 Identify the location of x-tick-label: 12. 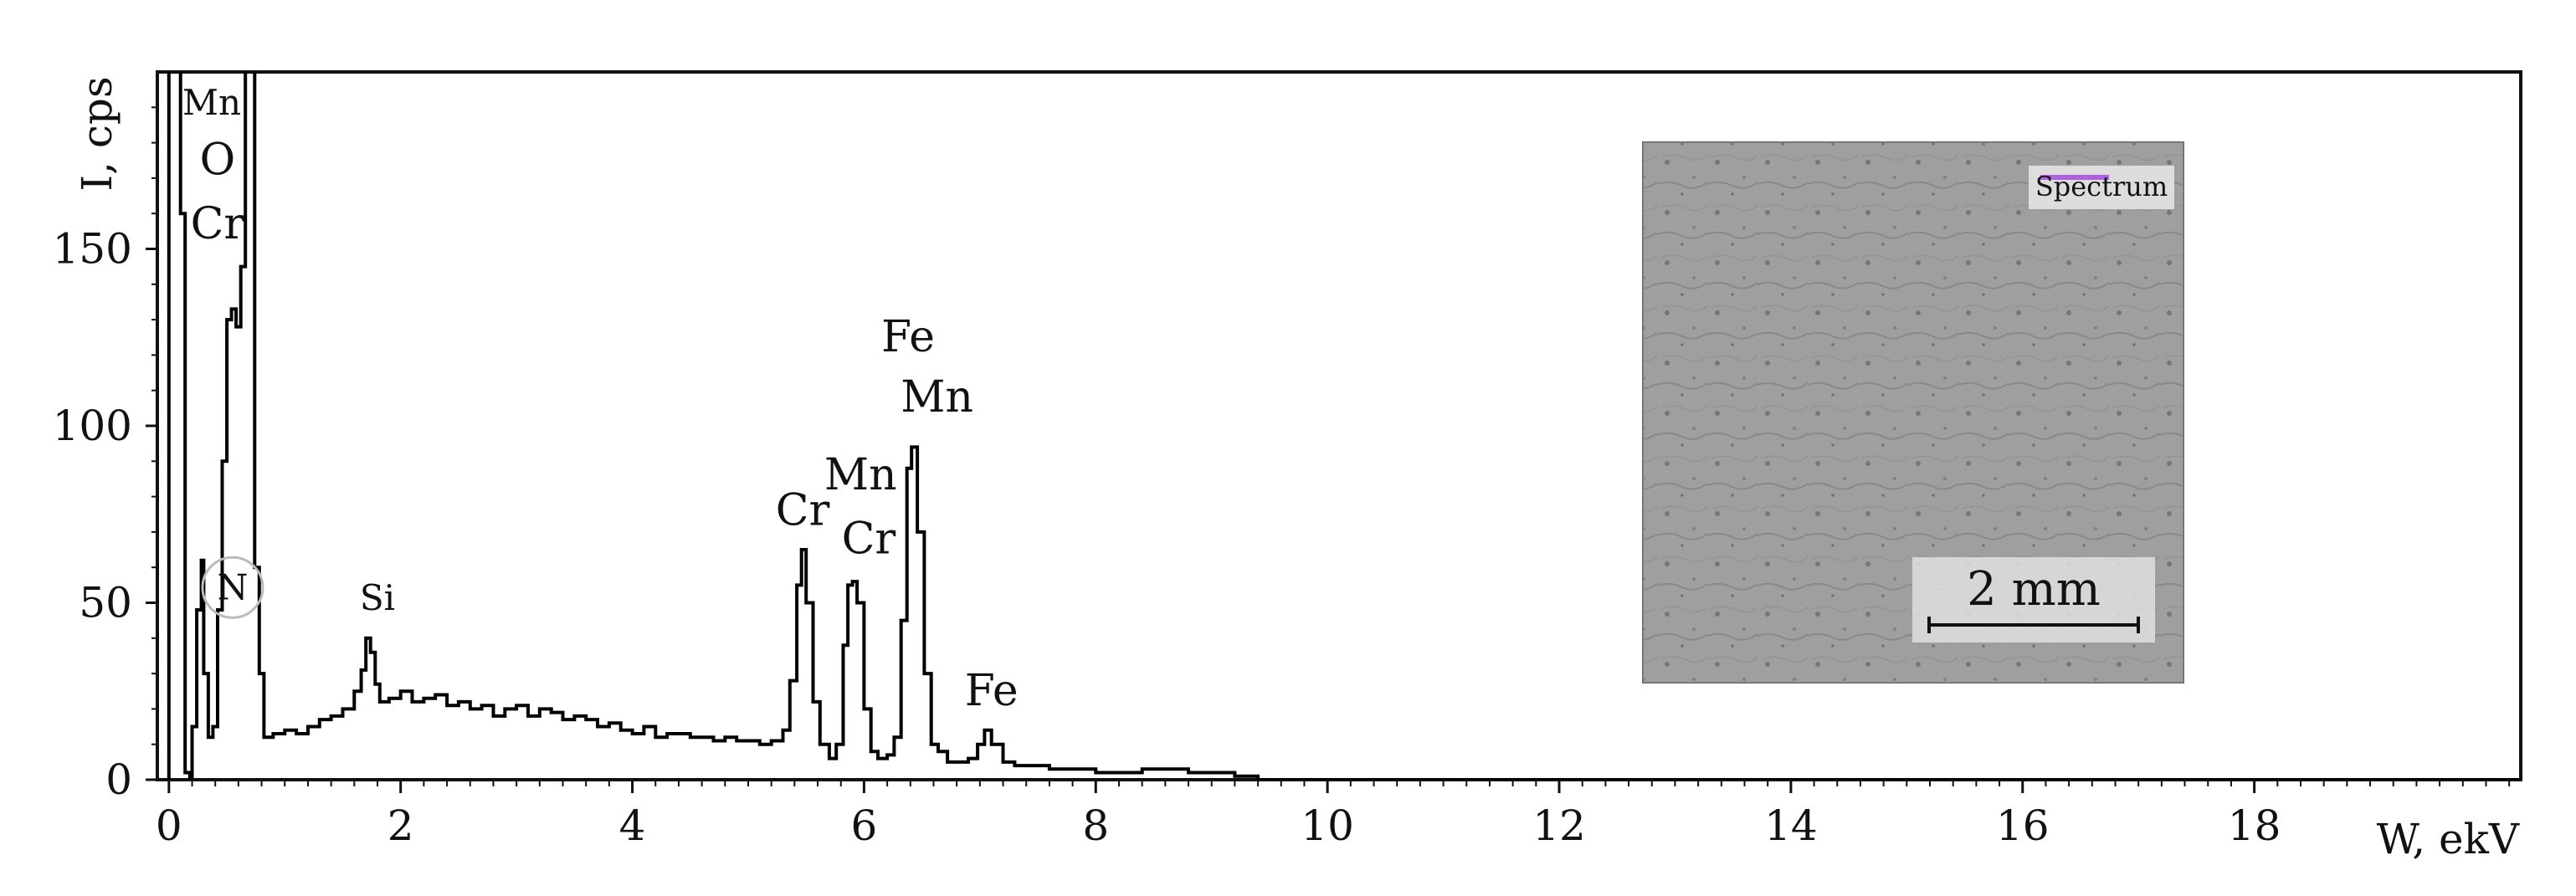
(1559, 825).